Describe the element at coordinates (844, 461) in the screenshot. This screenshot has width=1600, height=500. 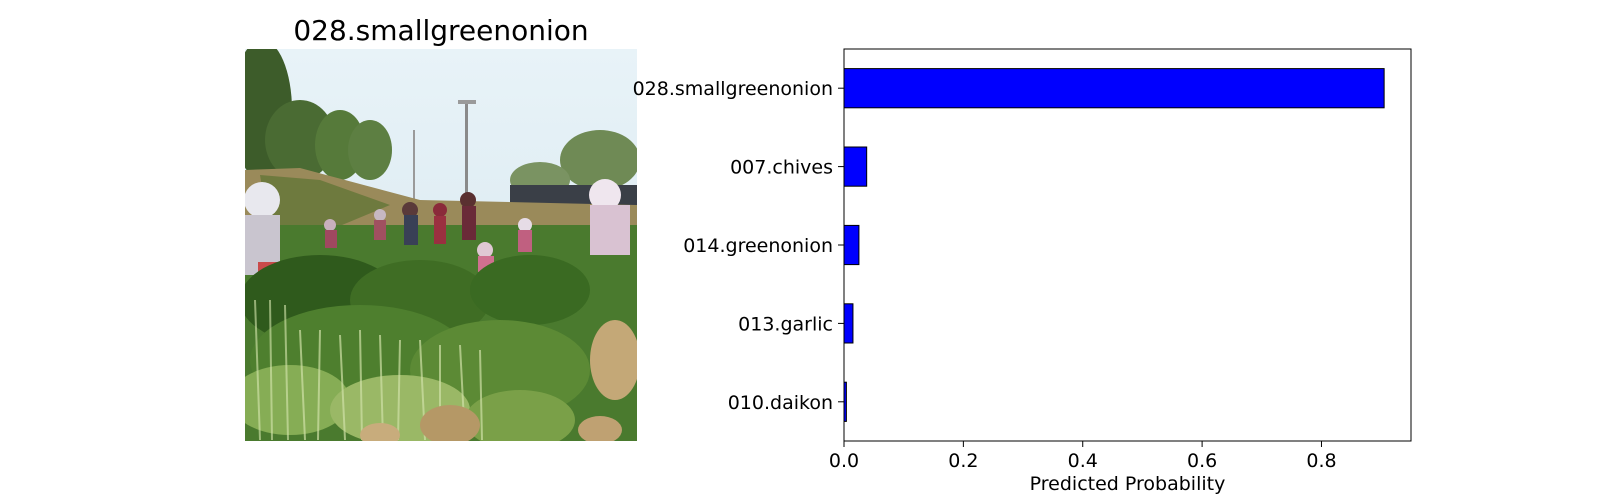
I see `x-tick-label-0: 0.0` at that location.